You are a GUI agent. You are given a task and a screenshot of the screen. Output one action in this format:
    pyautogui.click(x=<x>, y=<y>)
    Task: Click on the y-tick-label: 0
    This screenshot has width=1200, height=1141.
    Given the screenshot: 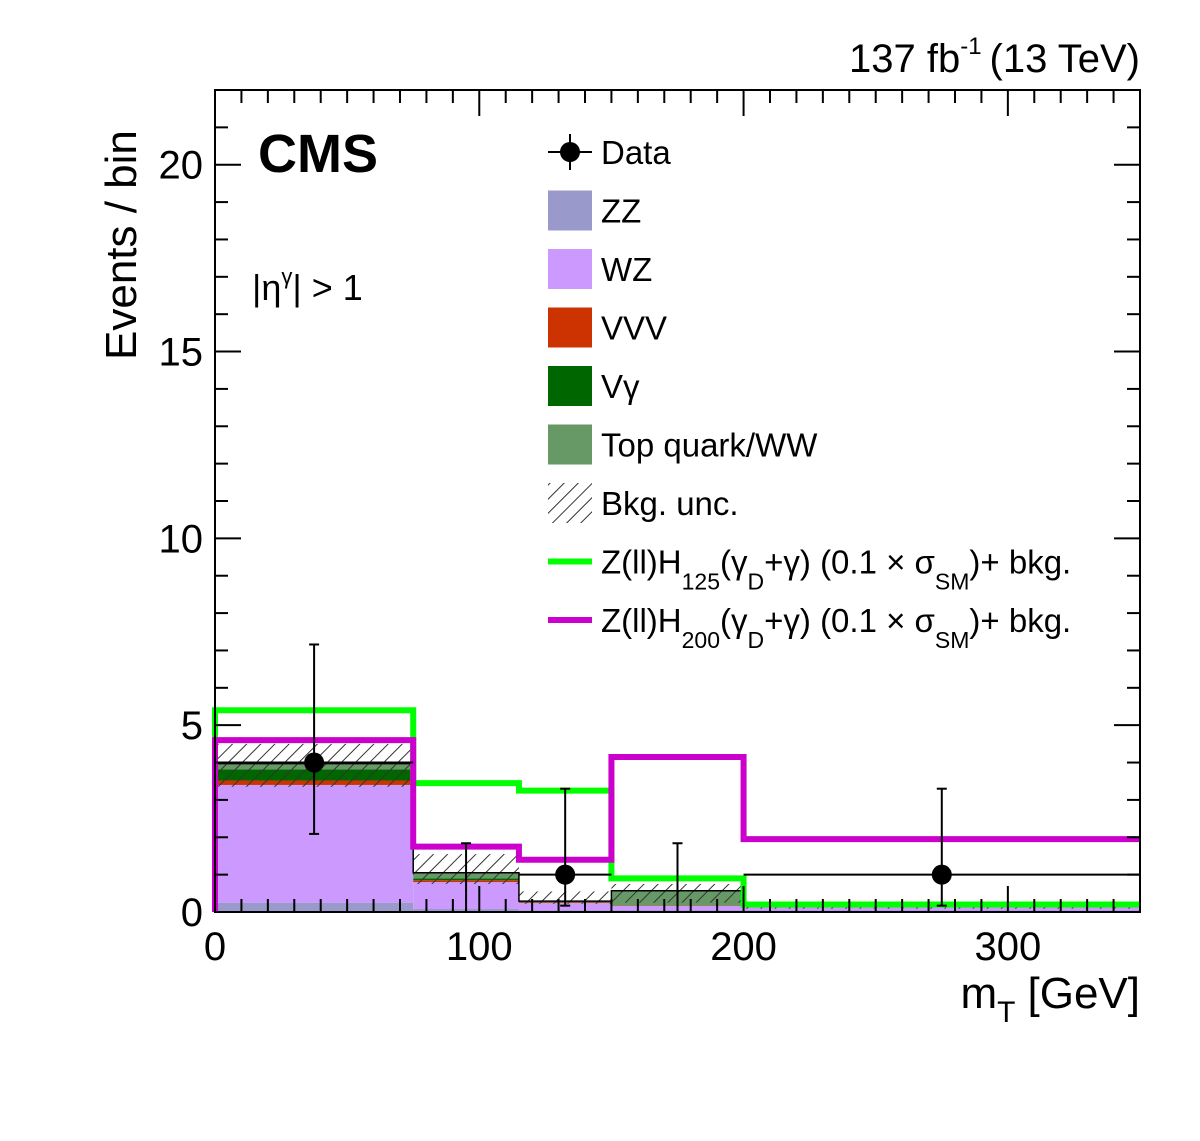 What is the action you would take?
    pyautogui.click(x=192, y=913)
    